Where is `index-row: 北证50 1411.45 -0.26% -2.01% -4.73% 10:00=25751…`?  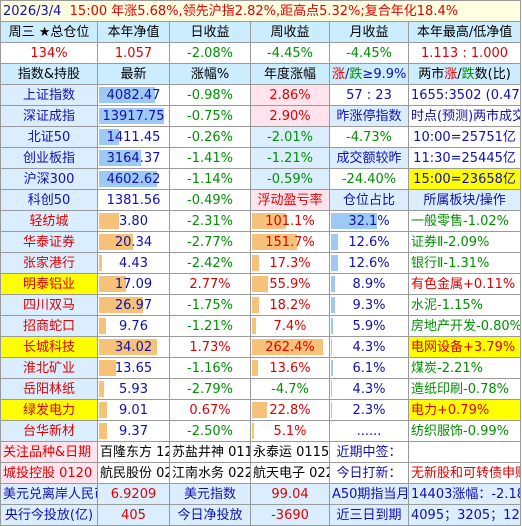 index-row: 北证50 1411.45 -0.26% -2.01% -4.73% 10:00=25751… is located at coordinates (261, 137).